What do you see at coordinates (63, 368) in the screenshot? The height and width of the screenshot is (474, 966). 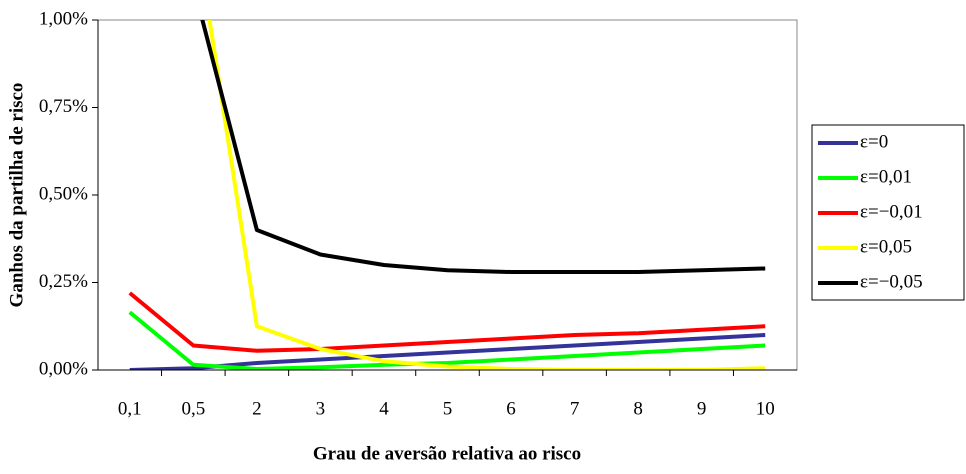 I see `y-tick-label: 0,00%` at bounding box center [63, 368].